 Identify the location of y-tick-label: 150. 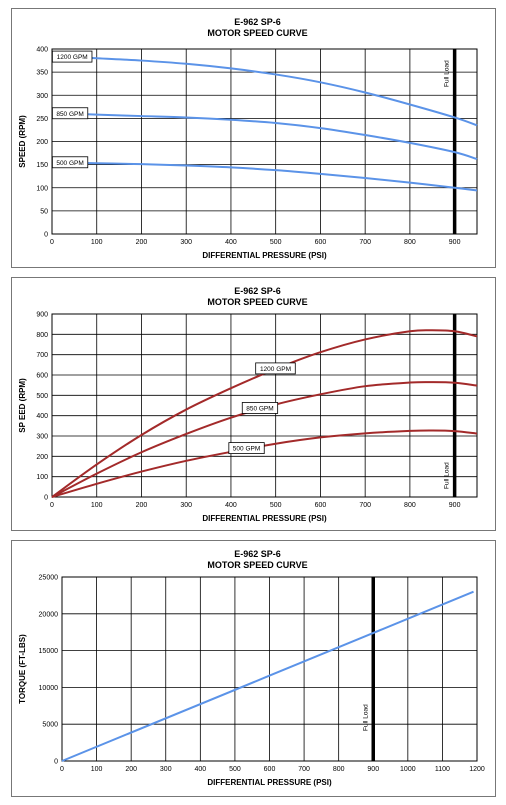
(42, 165).